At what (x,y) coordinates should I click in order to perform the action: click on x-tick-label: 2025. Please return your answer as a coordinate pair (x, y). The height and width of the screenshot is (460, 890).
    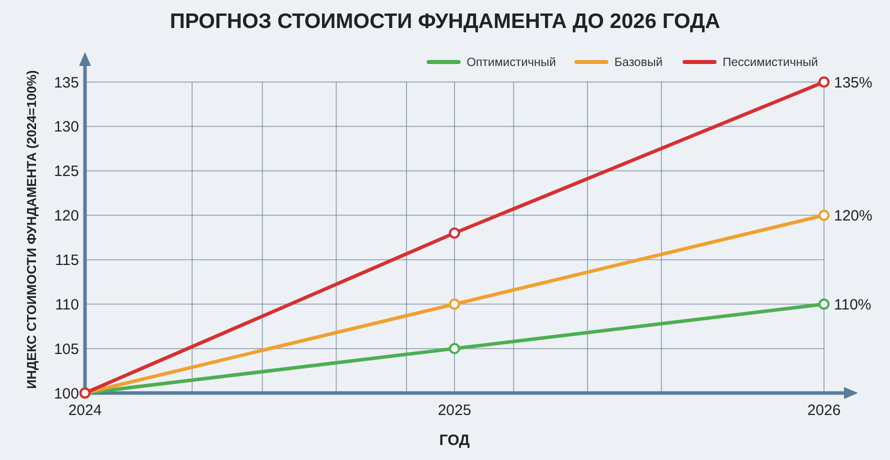
    Looking at the image, I should click on (455, 410).